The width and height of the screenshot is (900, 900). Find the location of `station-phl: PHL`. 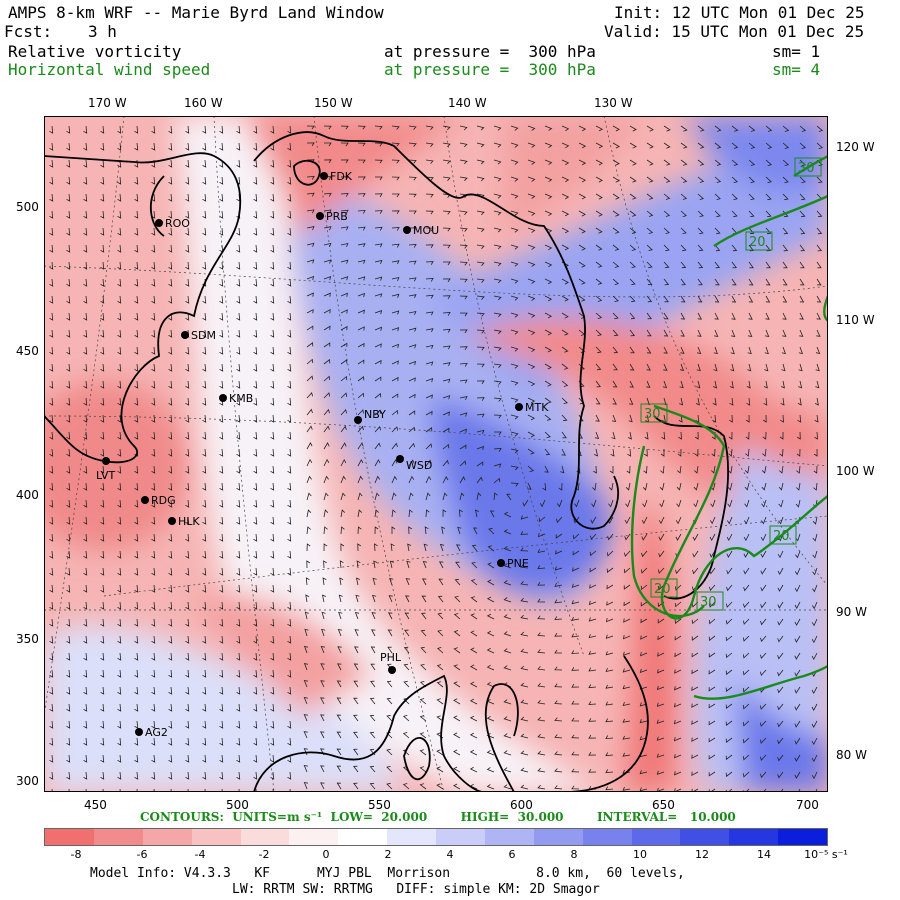

station-phl: PHL is located at coordinates (391, 662).